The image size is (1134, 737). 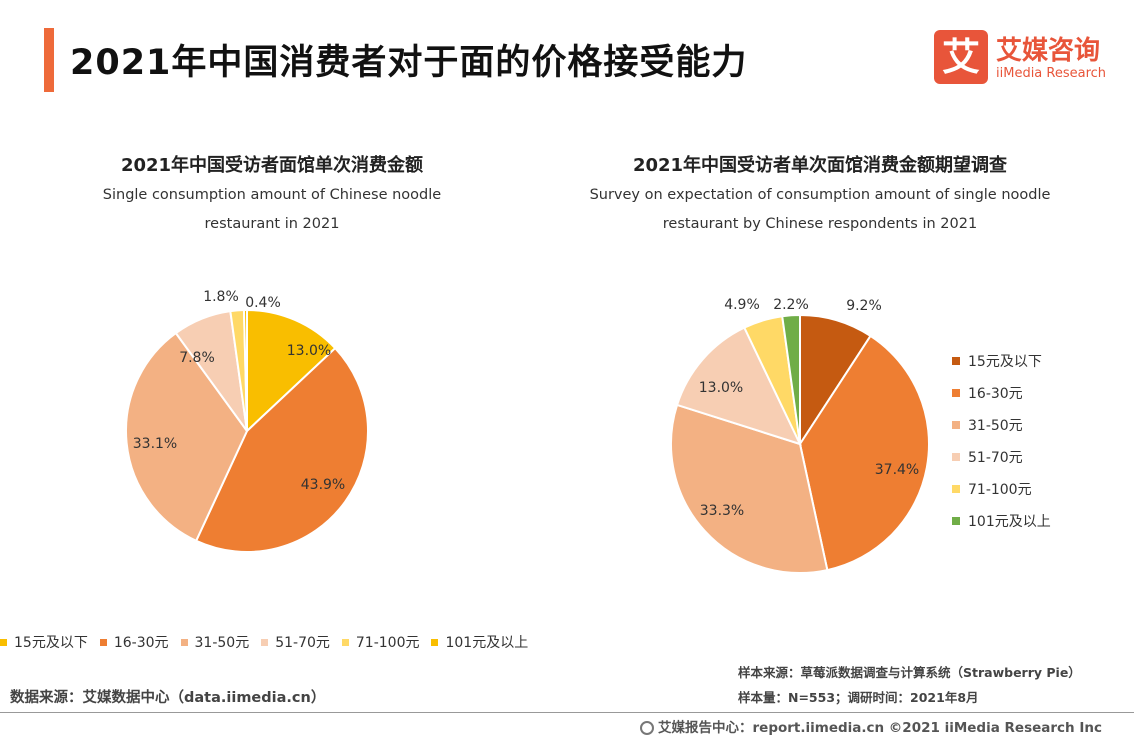 I want to click on chart-1-legend: 15元及以下 16-30元 31-50元 51-70元 71-100元 101元及以上, so click(x=270, y=642).